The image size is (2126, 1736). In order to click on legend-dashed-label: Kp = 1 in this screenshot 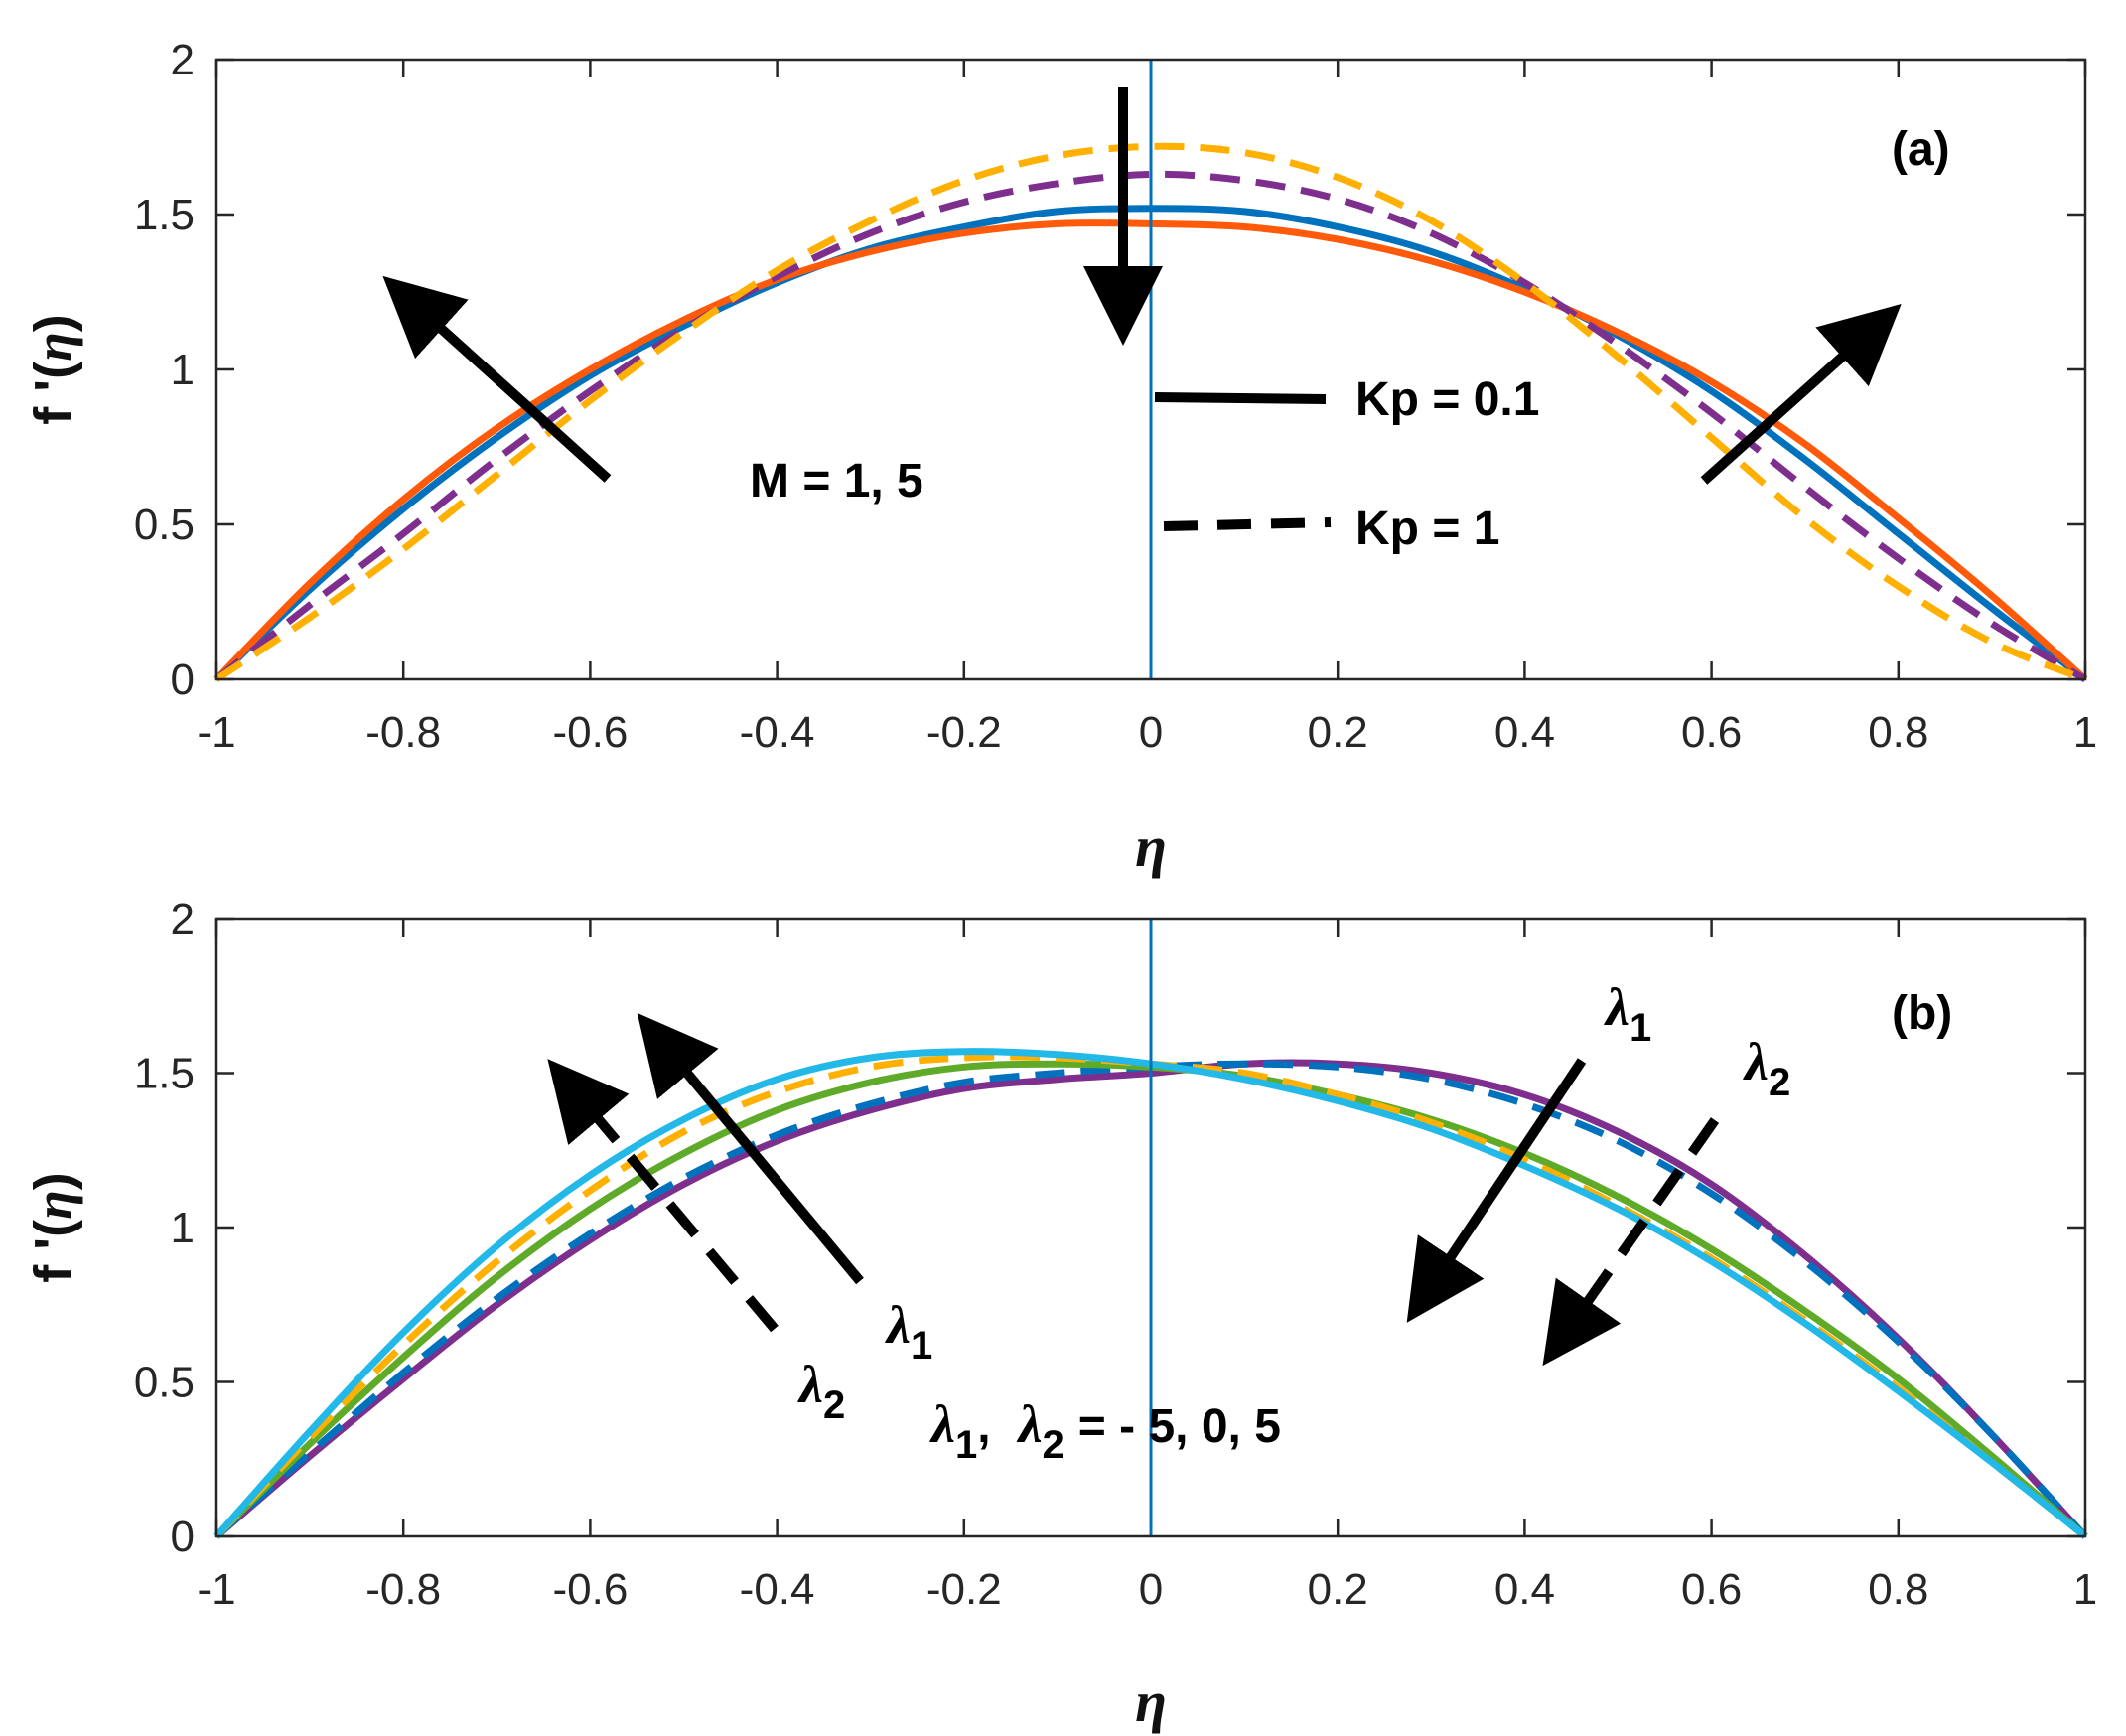, I will do `click(1427, 529)`.